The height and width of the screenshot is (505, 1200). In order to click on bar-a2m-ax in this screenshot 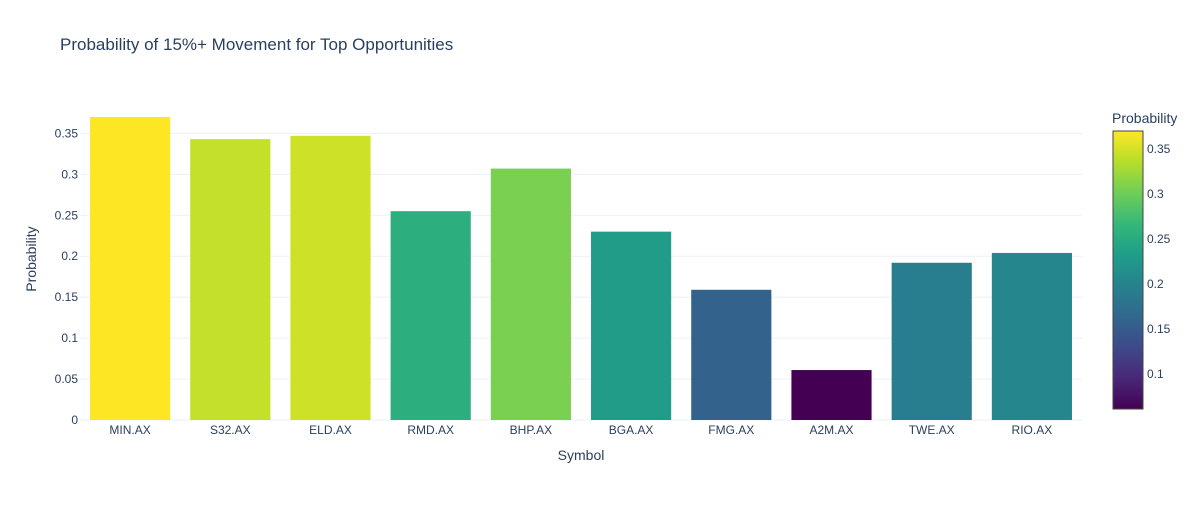, I will do `click(831, 395)`.